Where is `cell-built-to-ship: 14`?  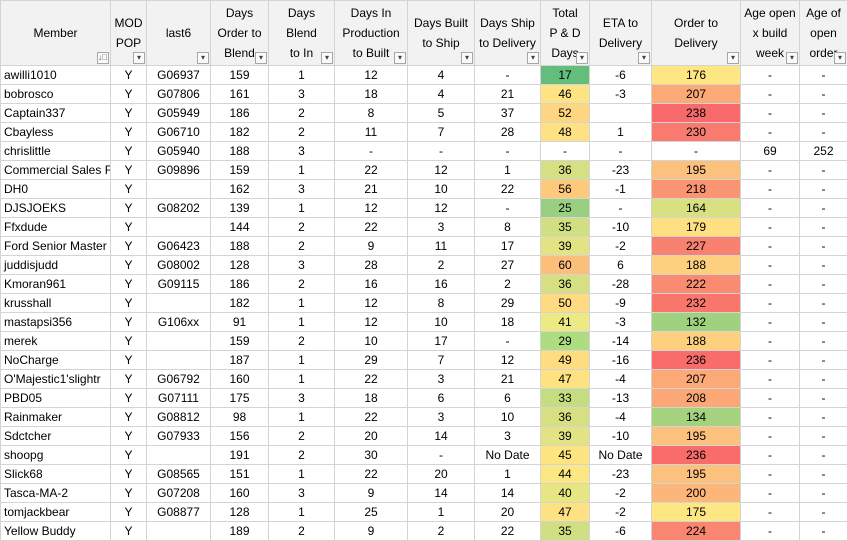
cell-built-to-ship: 14 is located at coordinates (441, 493).